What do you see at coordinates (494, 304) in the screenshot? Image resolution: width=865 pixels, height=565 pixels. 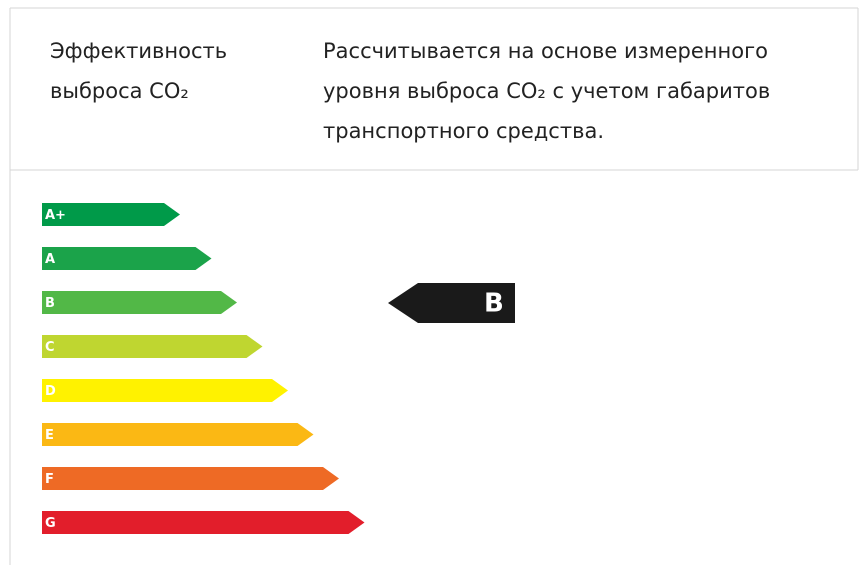 I see `indicator-label: B` at bounding box center [494, 304].